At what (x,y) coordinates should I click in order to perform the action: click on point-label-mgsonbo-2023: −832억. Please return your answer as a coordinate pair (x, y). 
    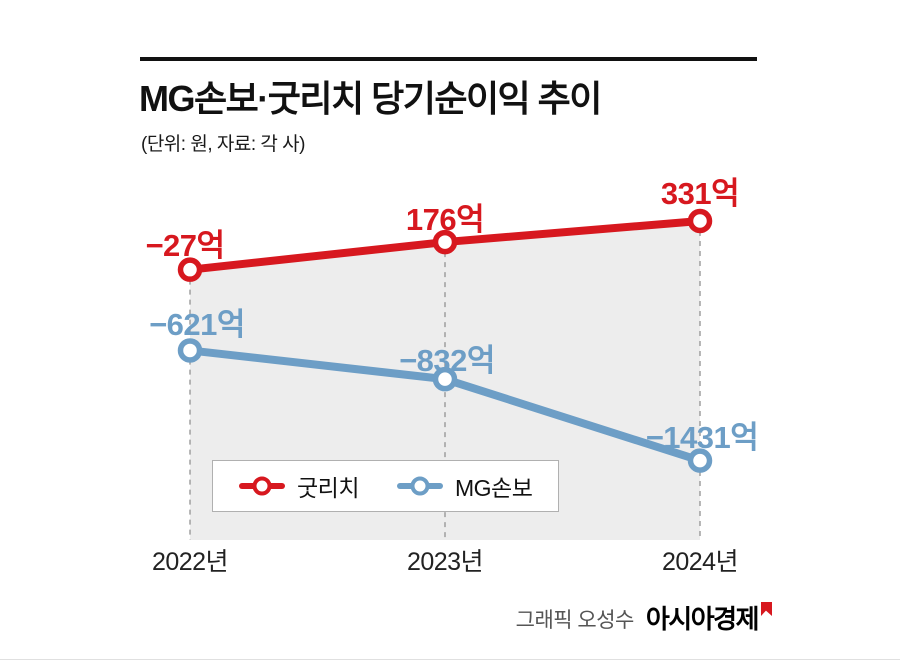
    Looking at the image, I should click on (447, 360).